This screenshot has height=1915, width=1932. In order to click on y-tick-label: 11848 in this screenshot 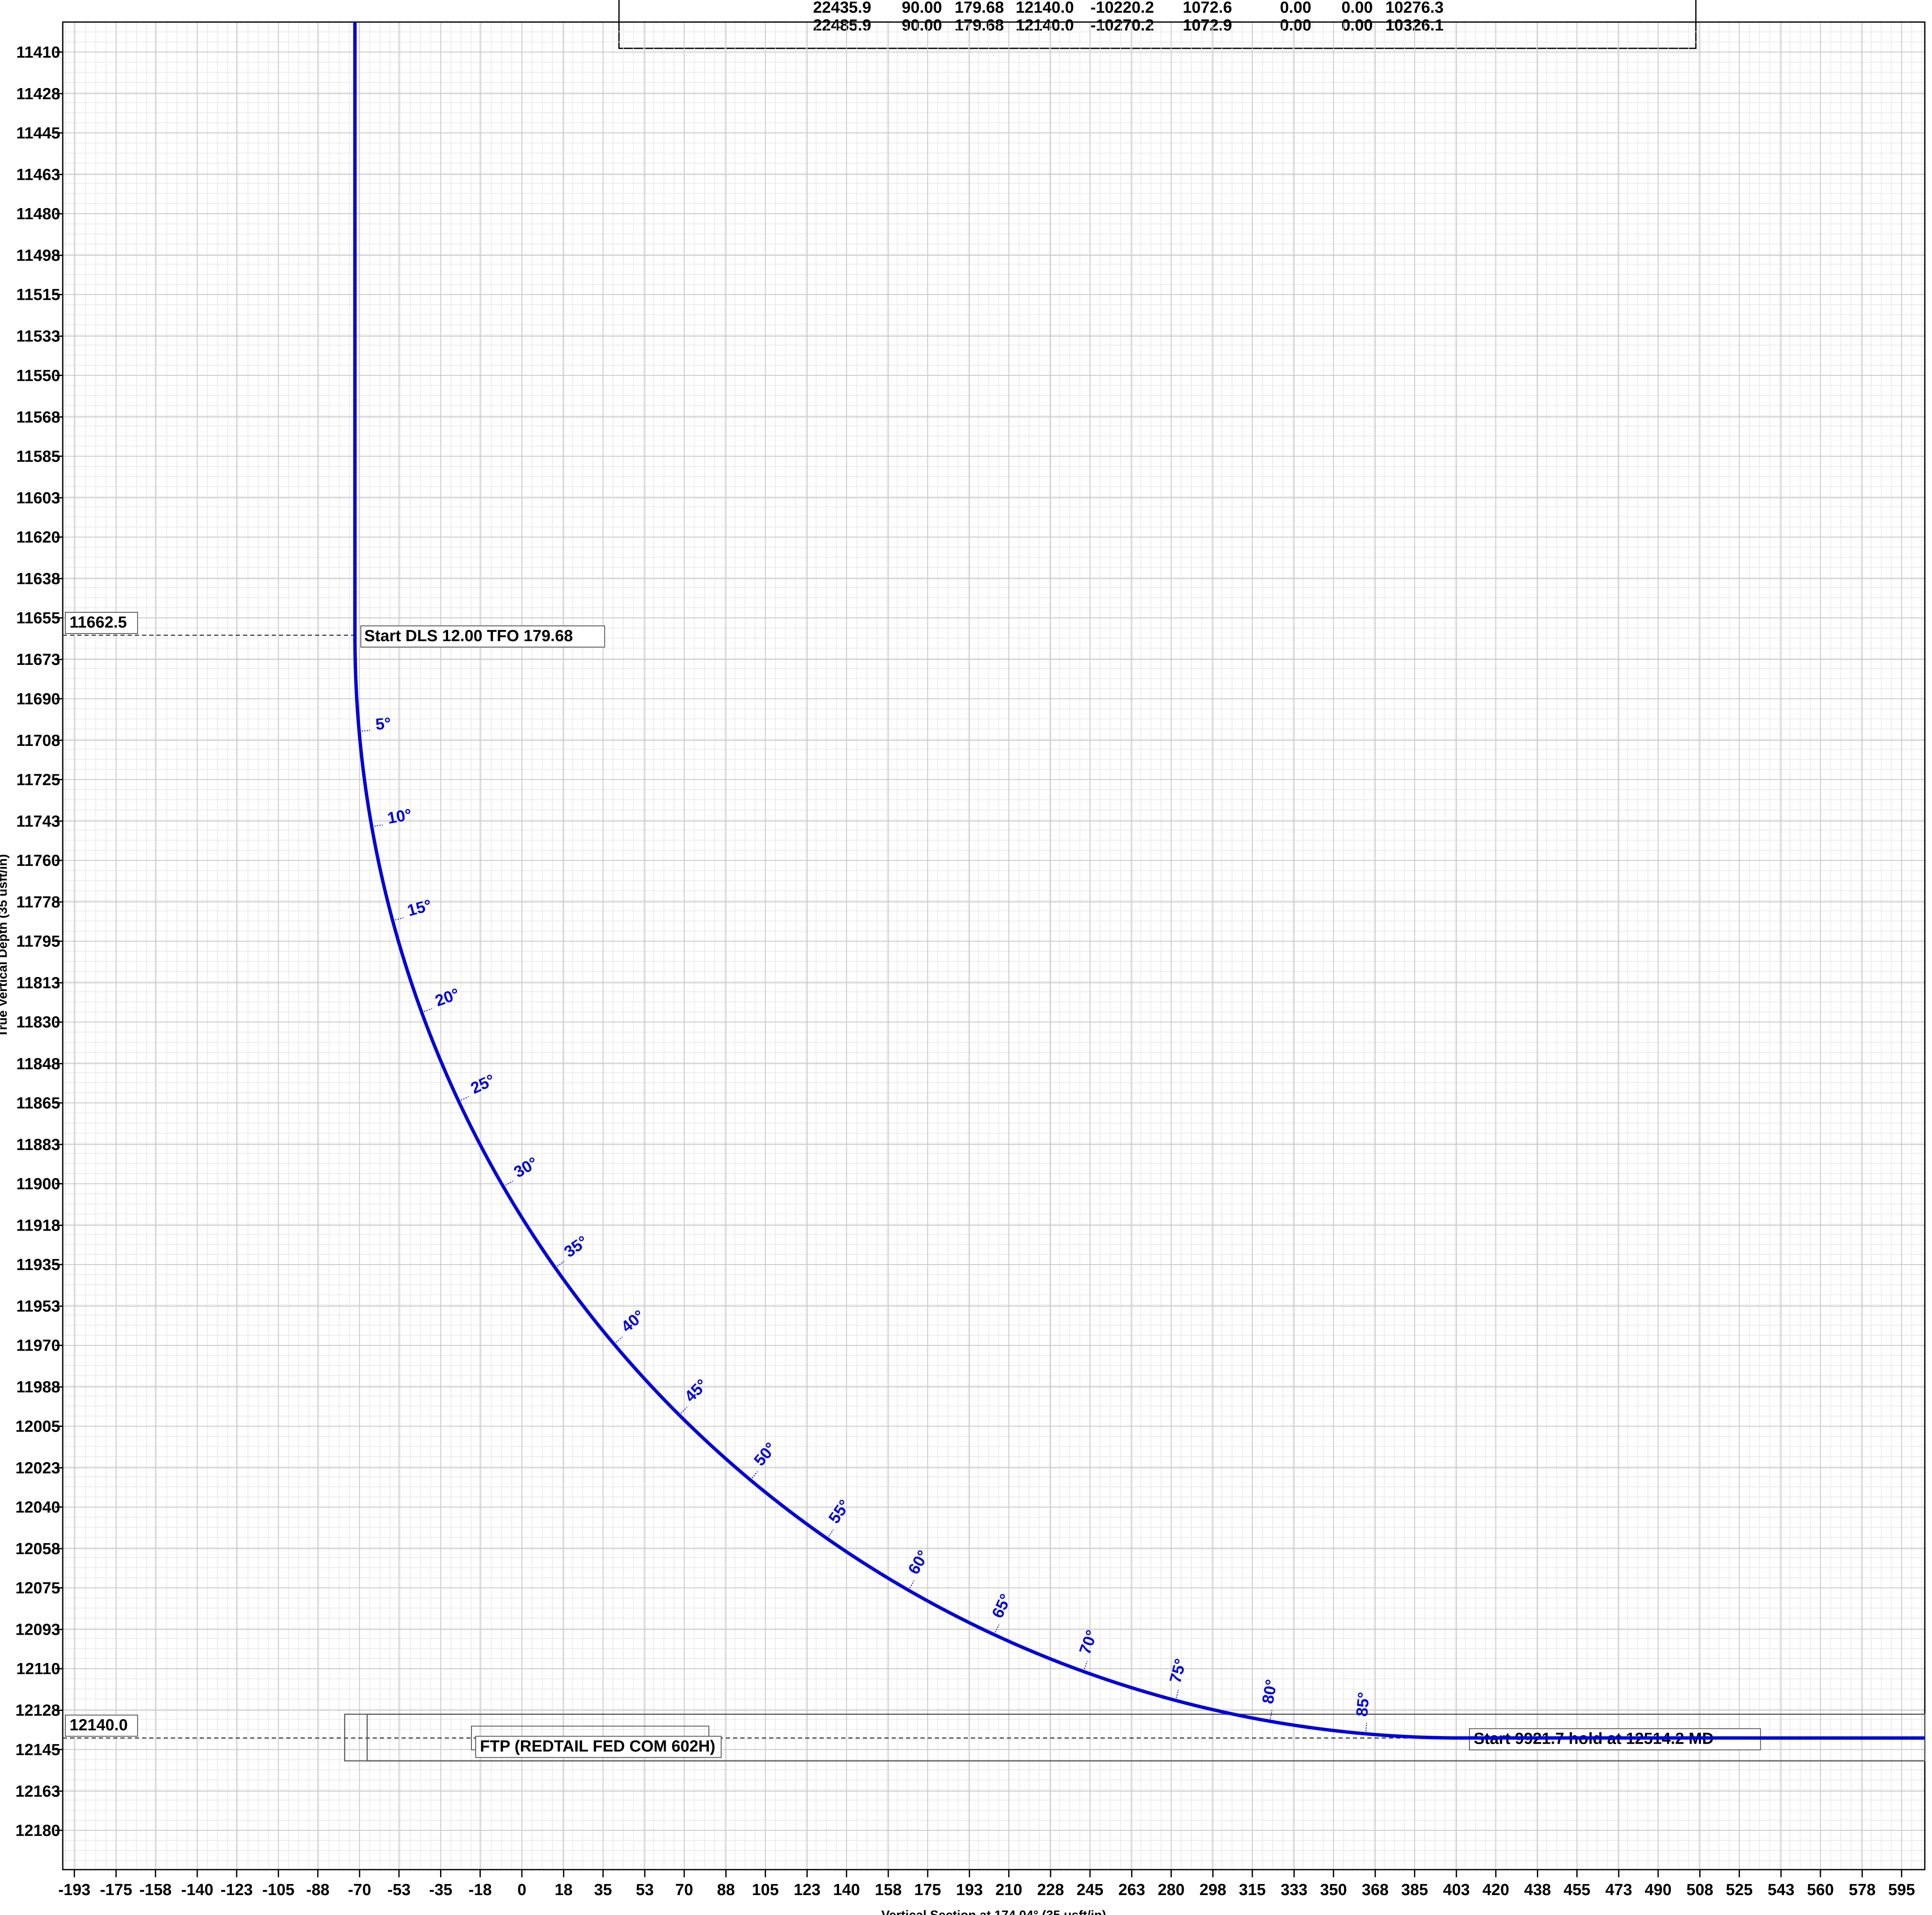, I will do `click(38, 1064)`.